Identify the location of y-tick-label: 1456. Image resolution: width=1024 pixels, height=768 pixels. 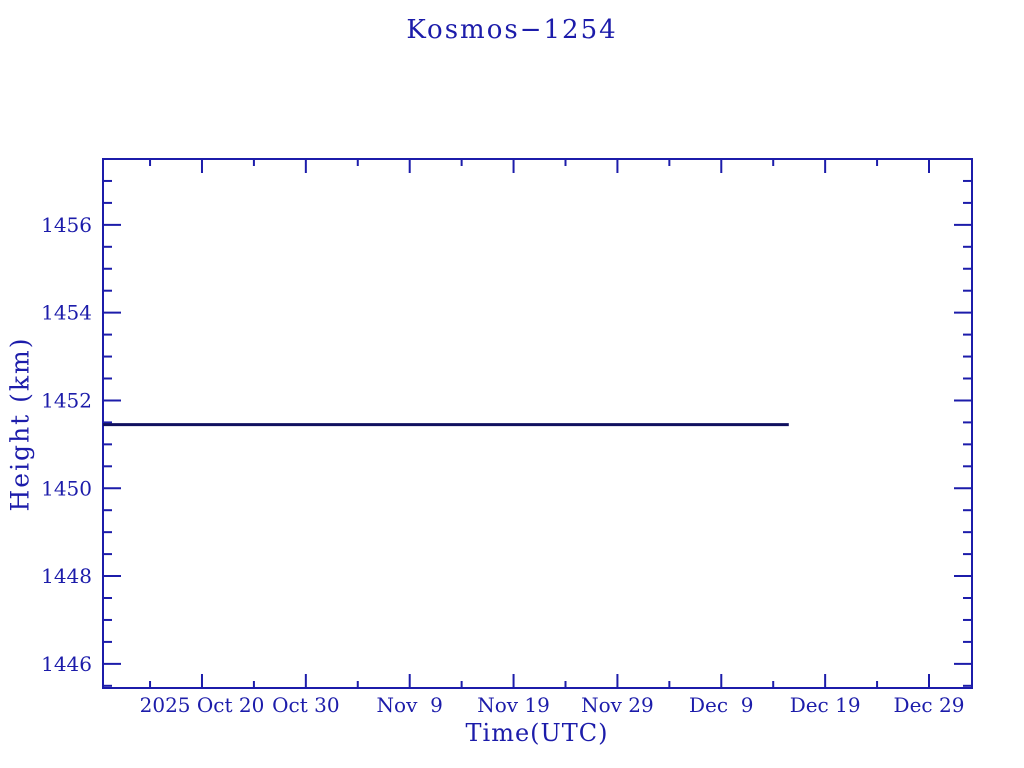
(66, 225).